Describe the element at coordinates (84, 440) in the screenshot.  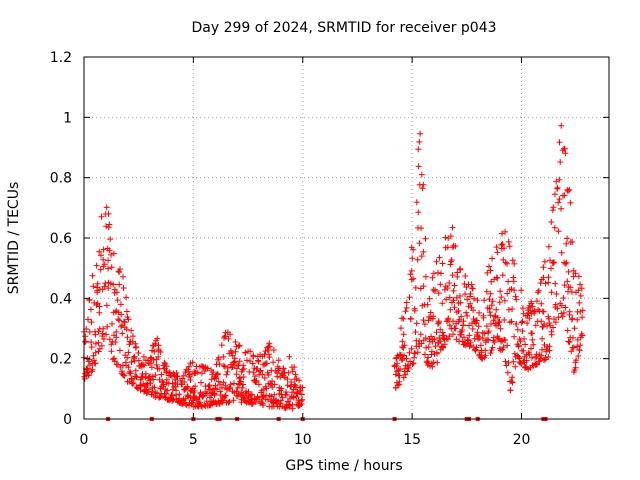
I see `x-tick-label: 0` at that location.